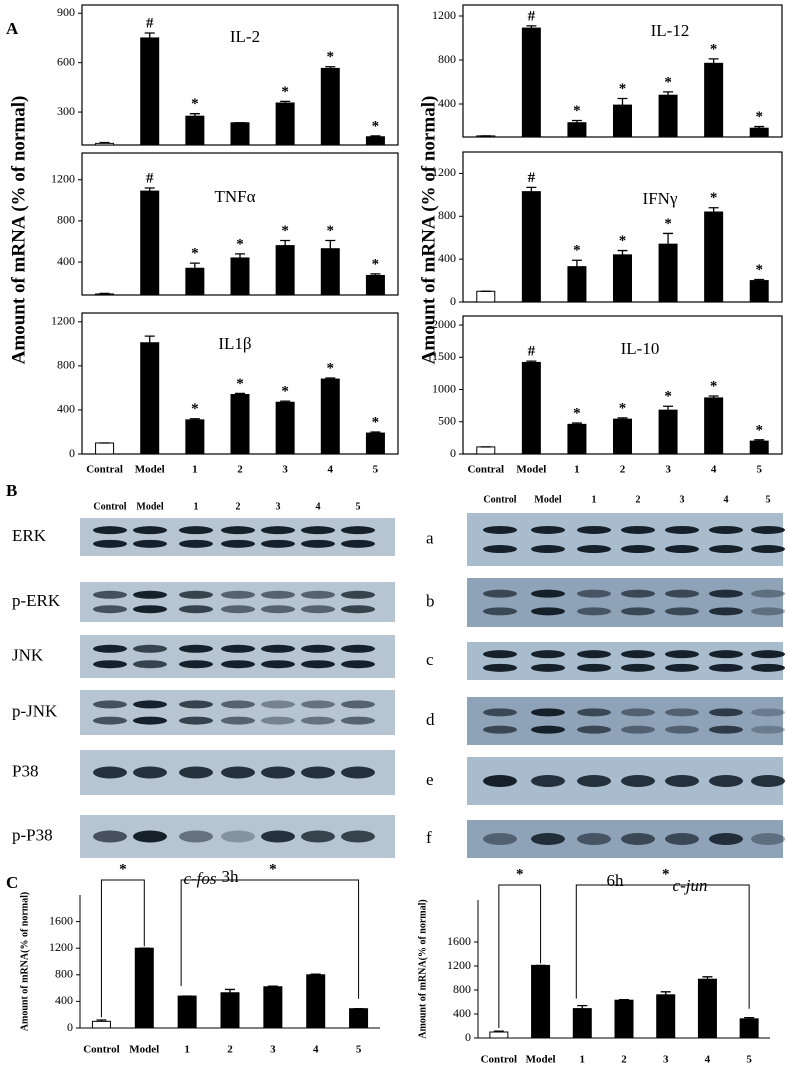 Image resolution: width=787 pixels, height=1072 pixels. What do you see at coordinates (12, 28) in the screenshot?
I see `panel-label: A` at bounding box center [12, 28].